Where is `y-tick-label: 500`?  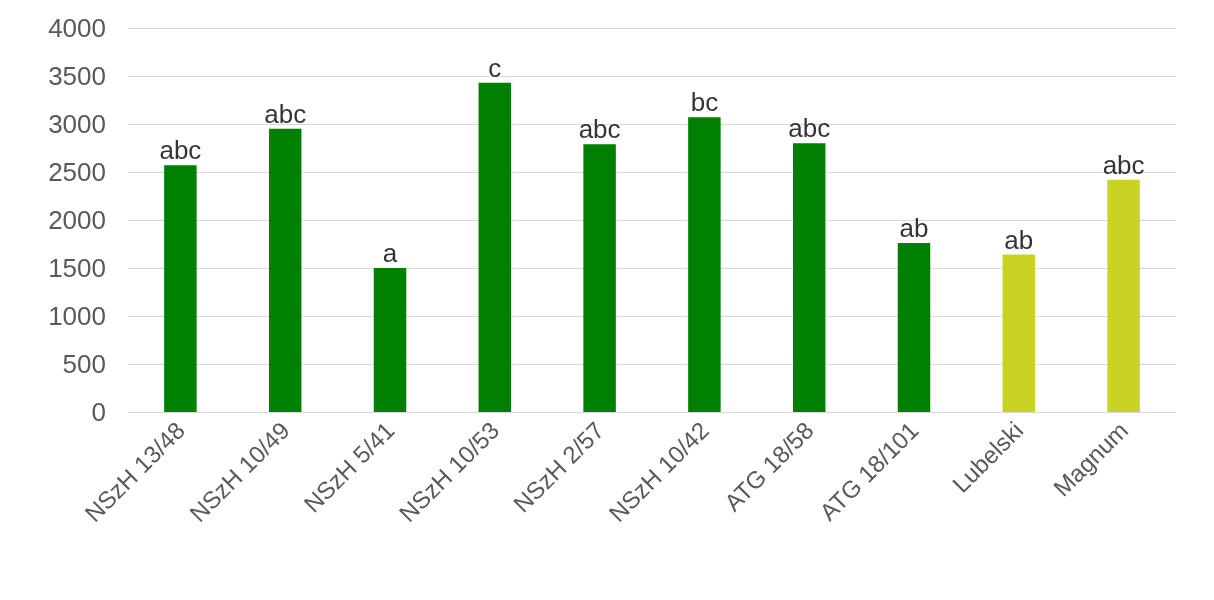 y-tick-label: 500 is located at coordinates (84, 364).